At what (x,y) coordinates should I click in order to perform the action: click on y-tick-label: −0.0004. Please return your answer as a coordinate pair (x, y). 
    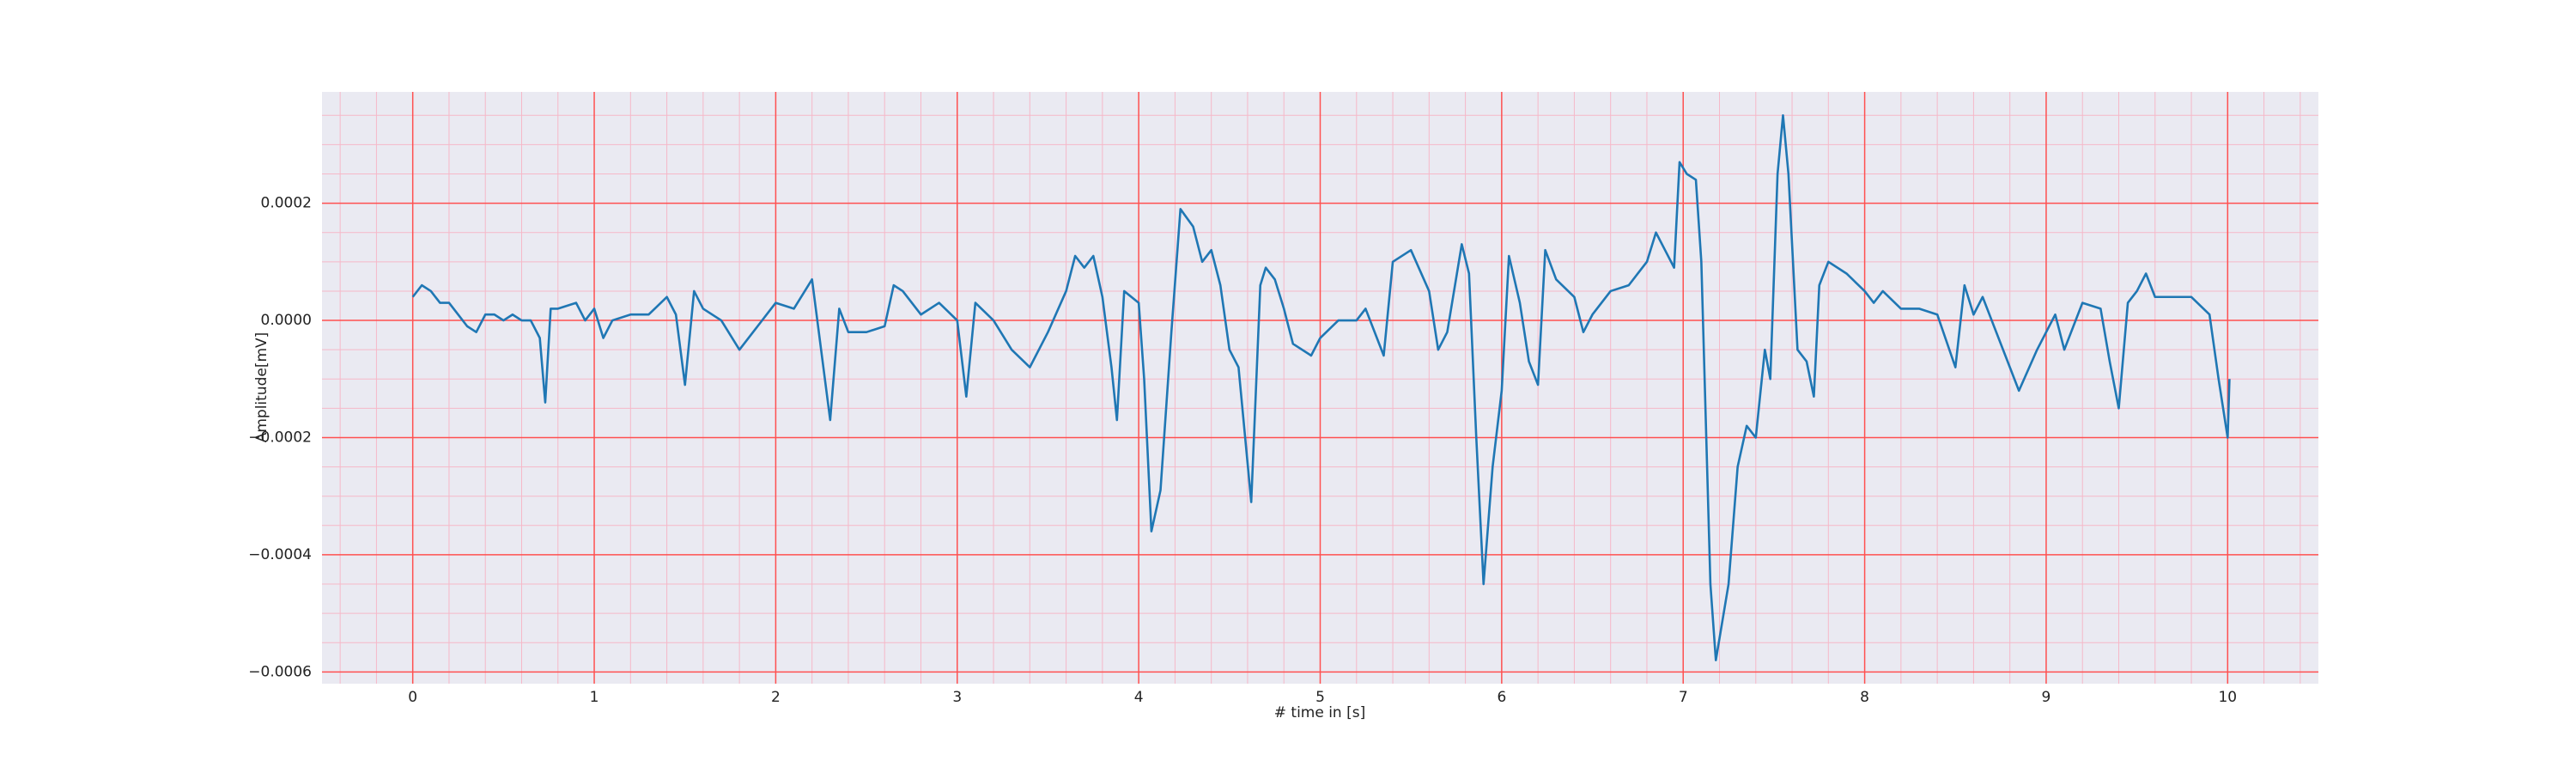
    Looking at the image, I should click on (280, 554).